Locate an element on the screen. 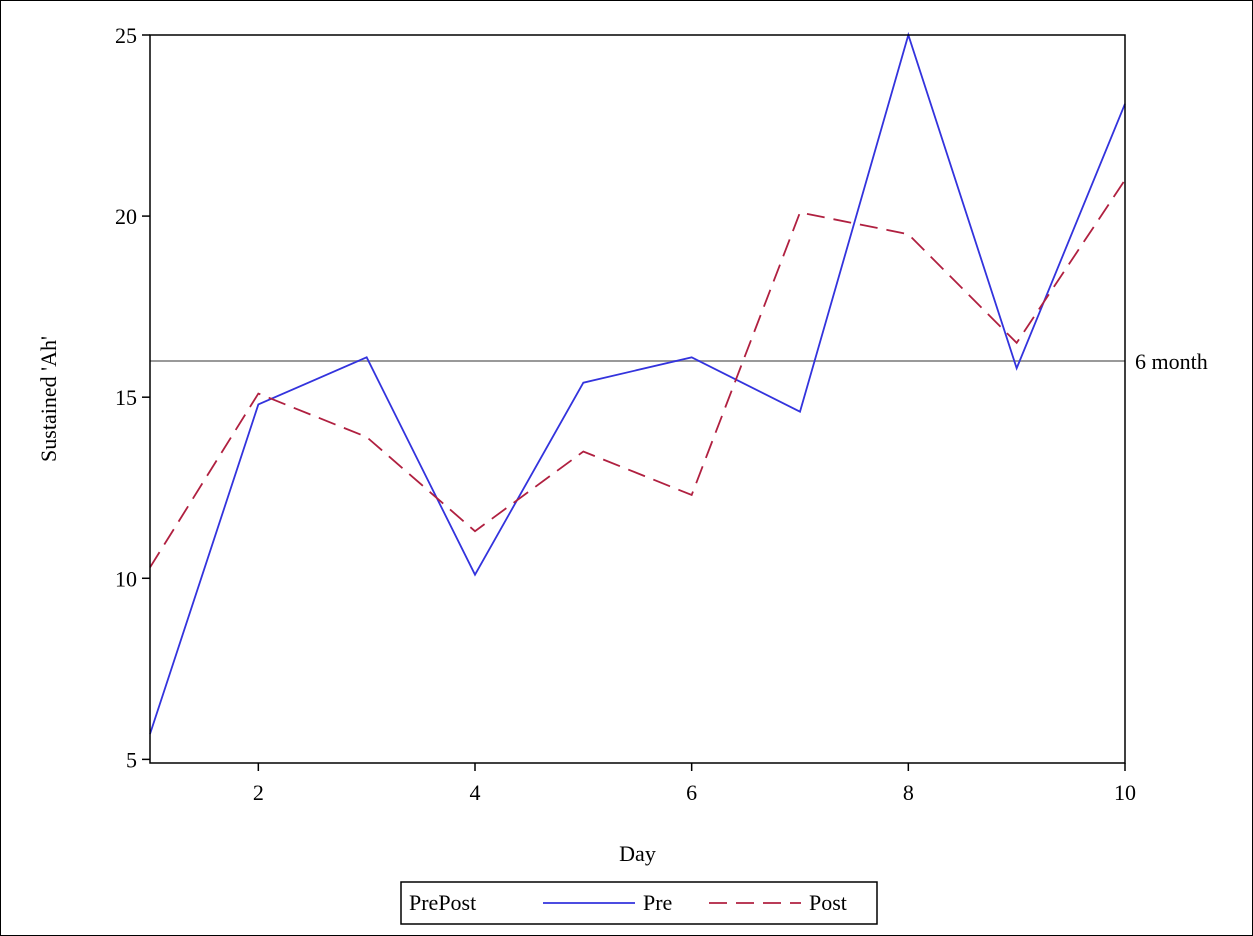 This screenshot has width=1253, height=936. y-tick-label: 10 is located at coordinates (126, 578).